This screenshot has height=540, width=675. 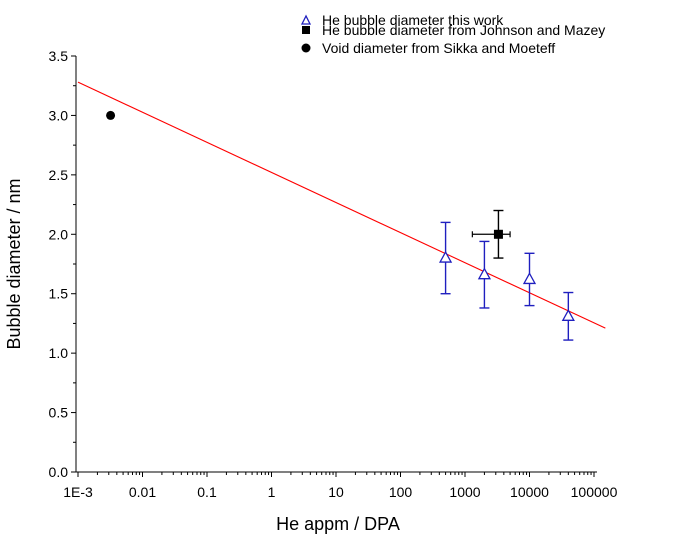 I want to click on legend-item-this-work: He bubble diameter this work, so click(x=402, y=20).